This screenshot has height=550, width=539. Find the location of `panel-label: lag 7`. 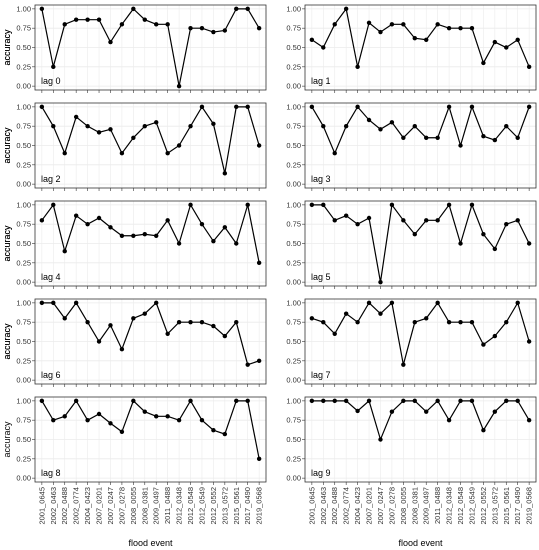

panel-label: lag 7 is located at coordinates (321, 375).